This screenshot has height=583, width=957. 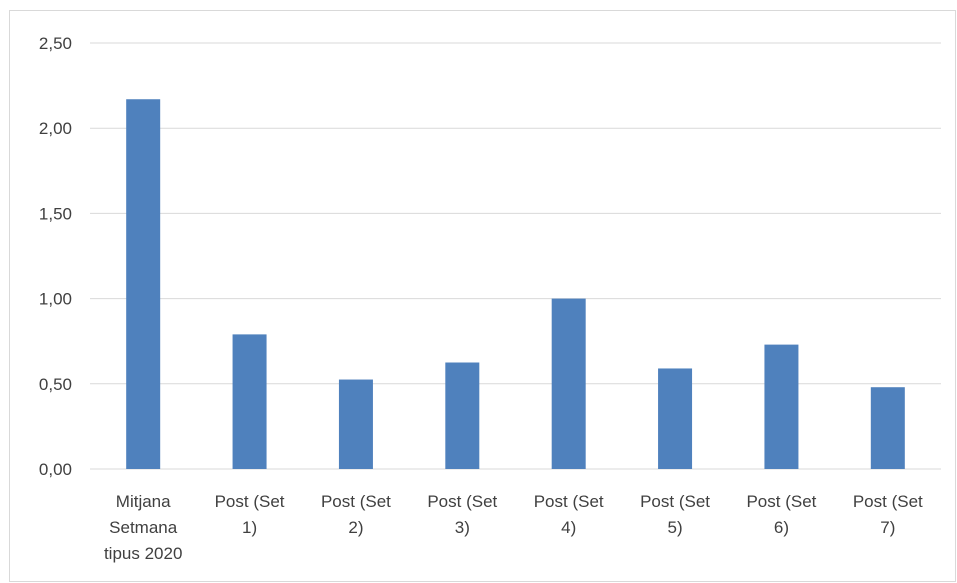 What do you see at coordinates (888, 514) in the screenshot?
I see `x-category-label: Post (Set 7)` at bounding box center [888, 514].